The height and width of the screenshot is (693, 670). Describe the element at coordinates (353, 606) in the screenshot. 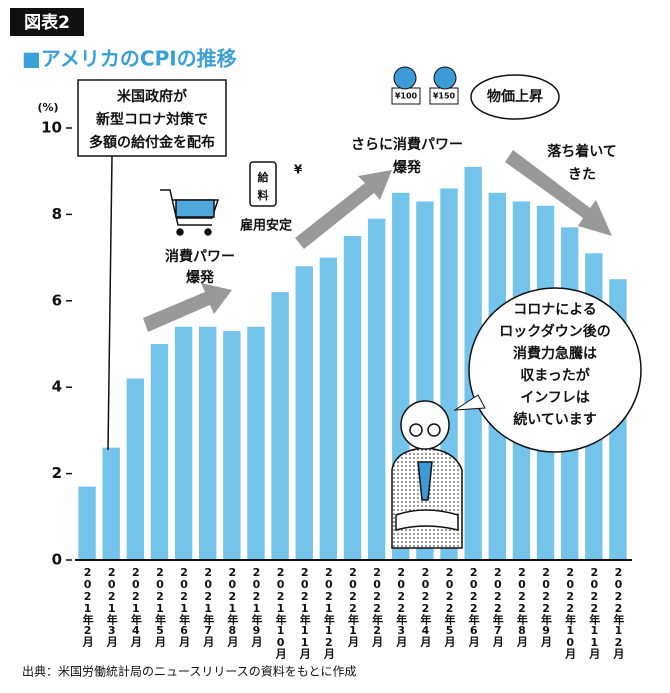

I see `x-tick-label: 2022年1月` at that location.